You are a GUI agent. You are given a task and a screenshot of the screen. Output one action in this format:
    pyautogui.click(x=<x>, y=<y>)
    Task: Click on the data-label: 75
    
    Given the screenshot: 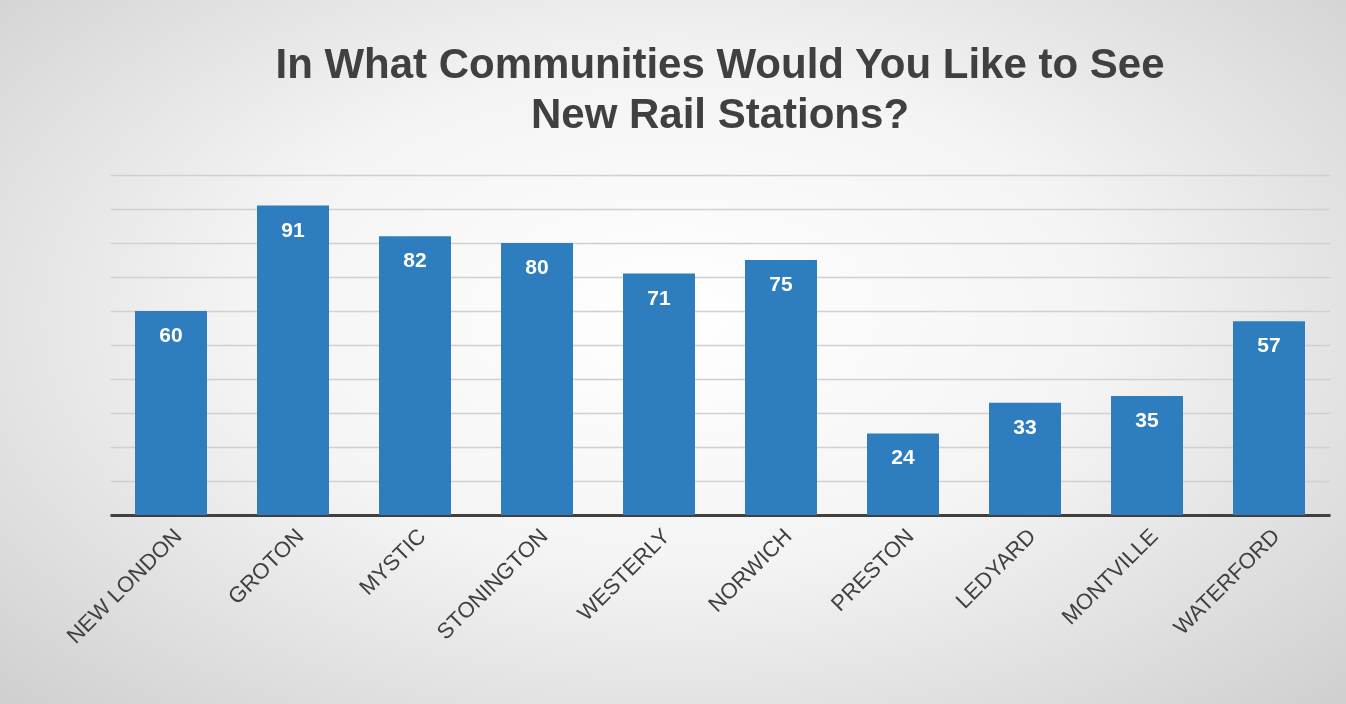 What is the action you would take?
    pyautogui.click(x=781, y=283)
    